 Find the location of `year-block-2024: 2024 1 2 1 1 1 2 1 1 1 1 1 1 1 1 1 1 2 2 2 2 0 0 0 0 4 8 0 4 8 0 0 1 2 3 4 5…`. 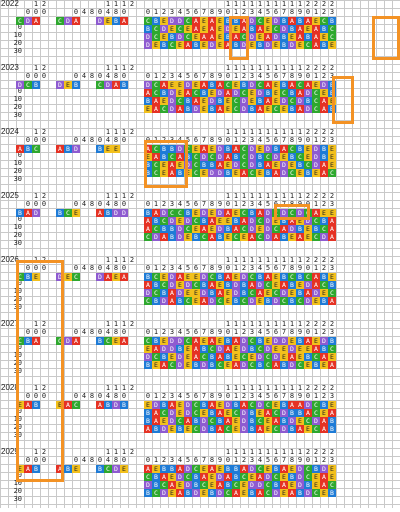

year-block-2024: 2024 1 2 1 1 1 2 1 1 1 1 1 1 1 1 1 1 2 2 2 2 0 0 0 0 4 8 0 4 8 0 0 1 2 3 4 5… is located at coordinates (200, 160).